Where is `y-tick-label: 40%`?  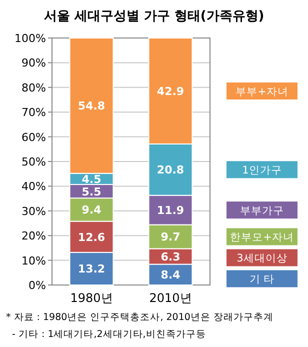 y-tick-label: 40% is located at coordinates (34, 187).